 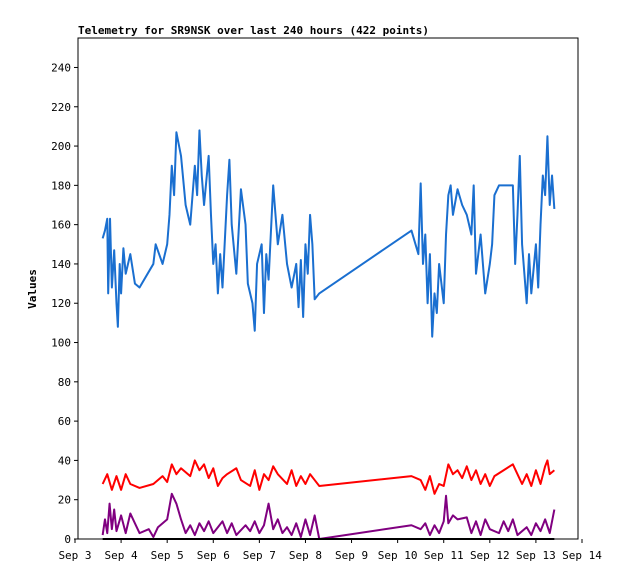 I want to click on x-tick-label: Sep 6, so click(x=213, y=555).